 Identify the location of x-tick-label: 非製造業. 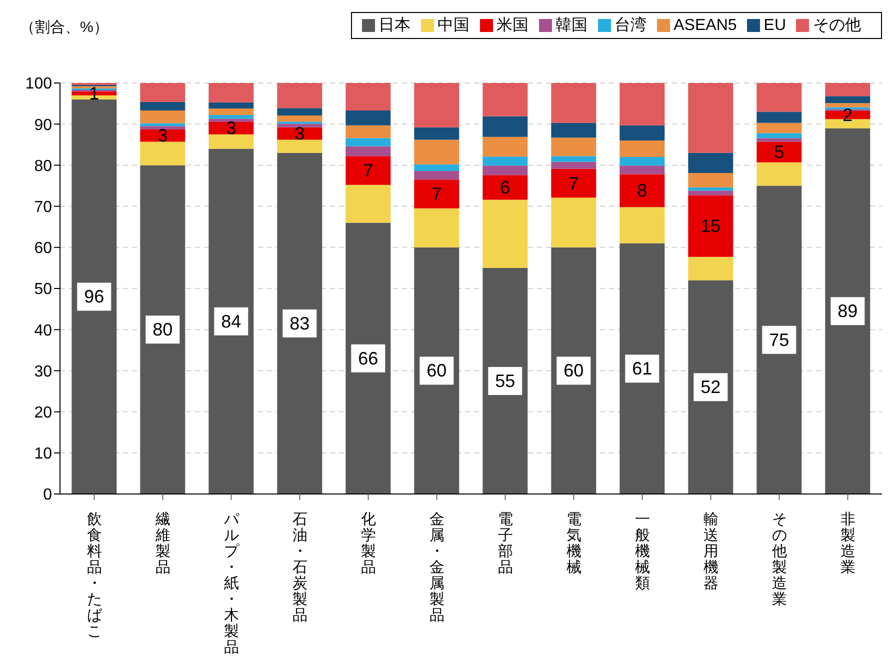
(848, 543).